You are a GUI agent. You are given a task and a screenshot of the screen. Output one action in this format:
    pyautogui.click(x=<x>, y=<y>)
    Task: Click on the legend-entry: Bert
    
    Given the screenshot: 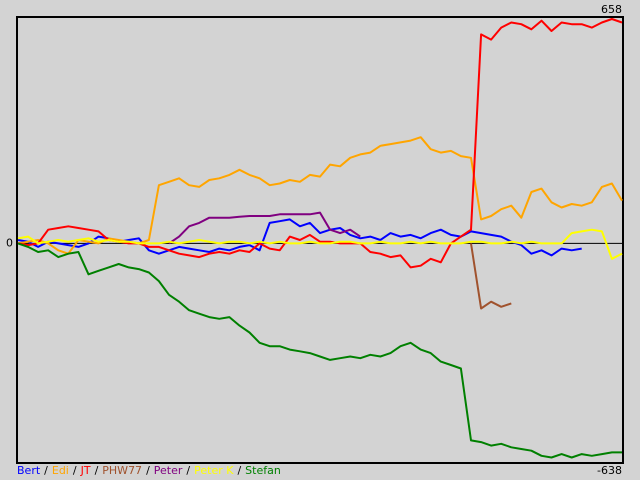 What is the action you would take?
    pyautogui.click(x=29, y=470)
    